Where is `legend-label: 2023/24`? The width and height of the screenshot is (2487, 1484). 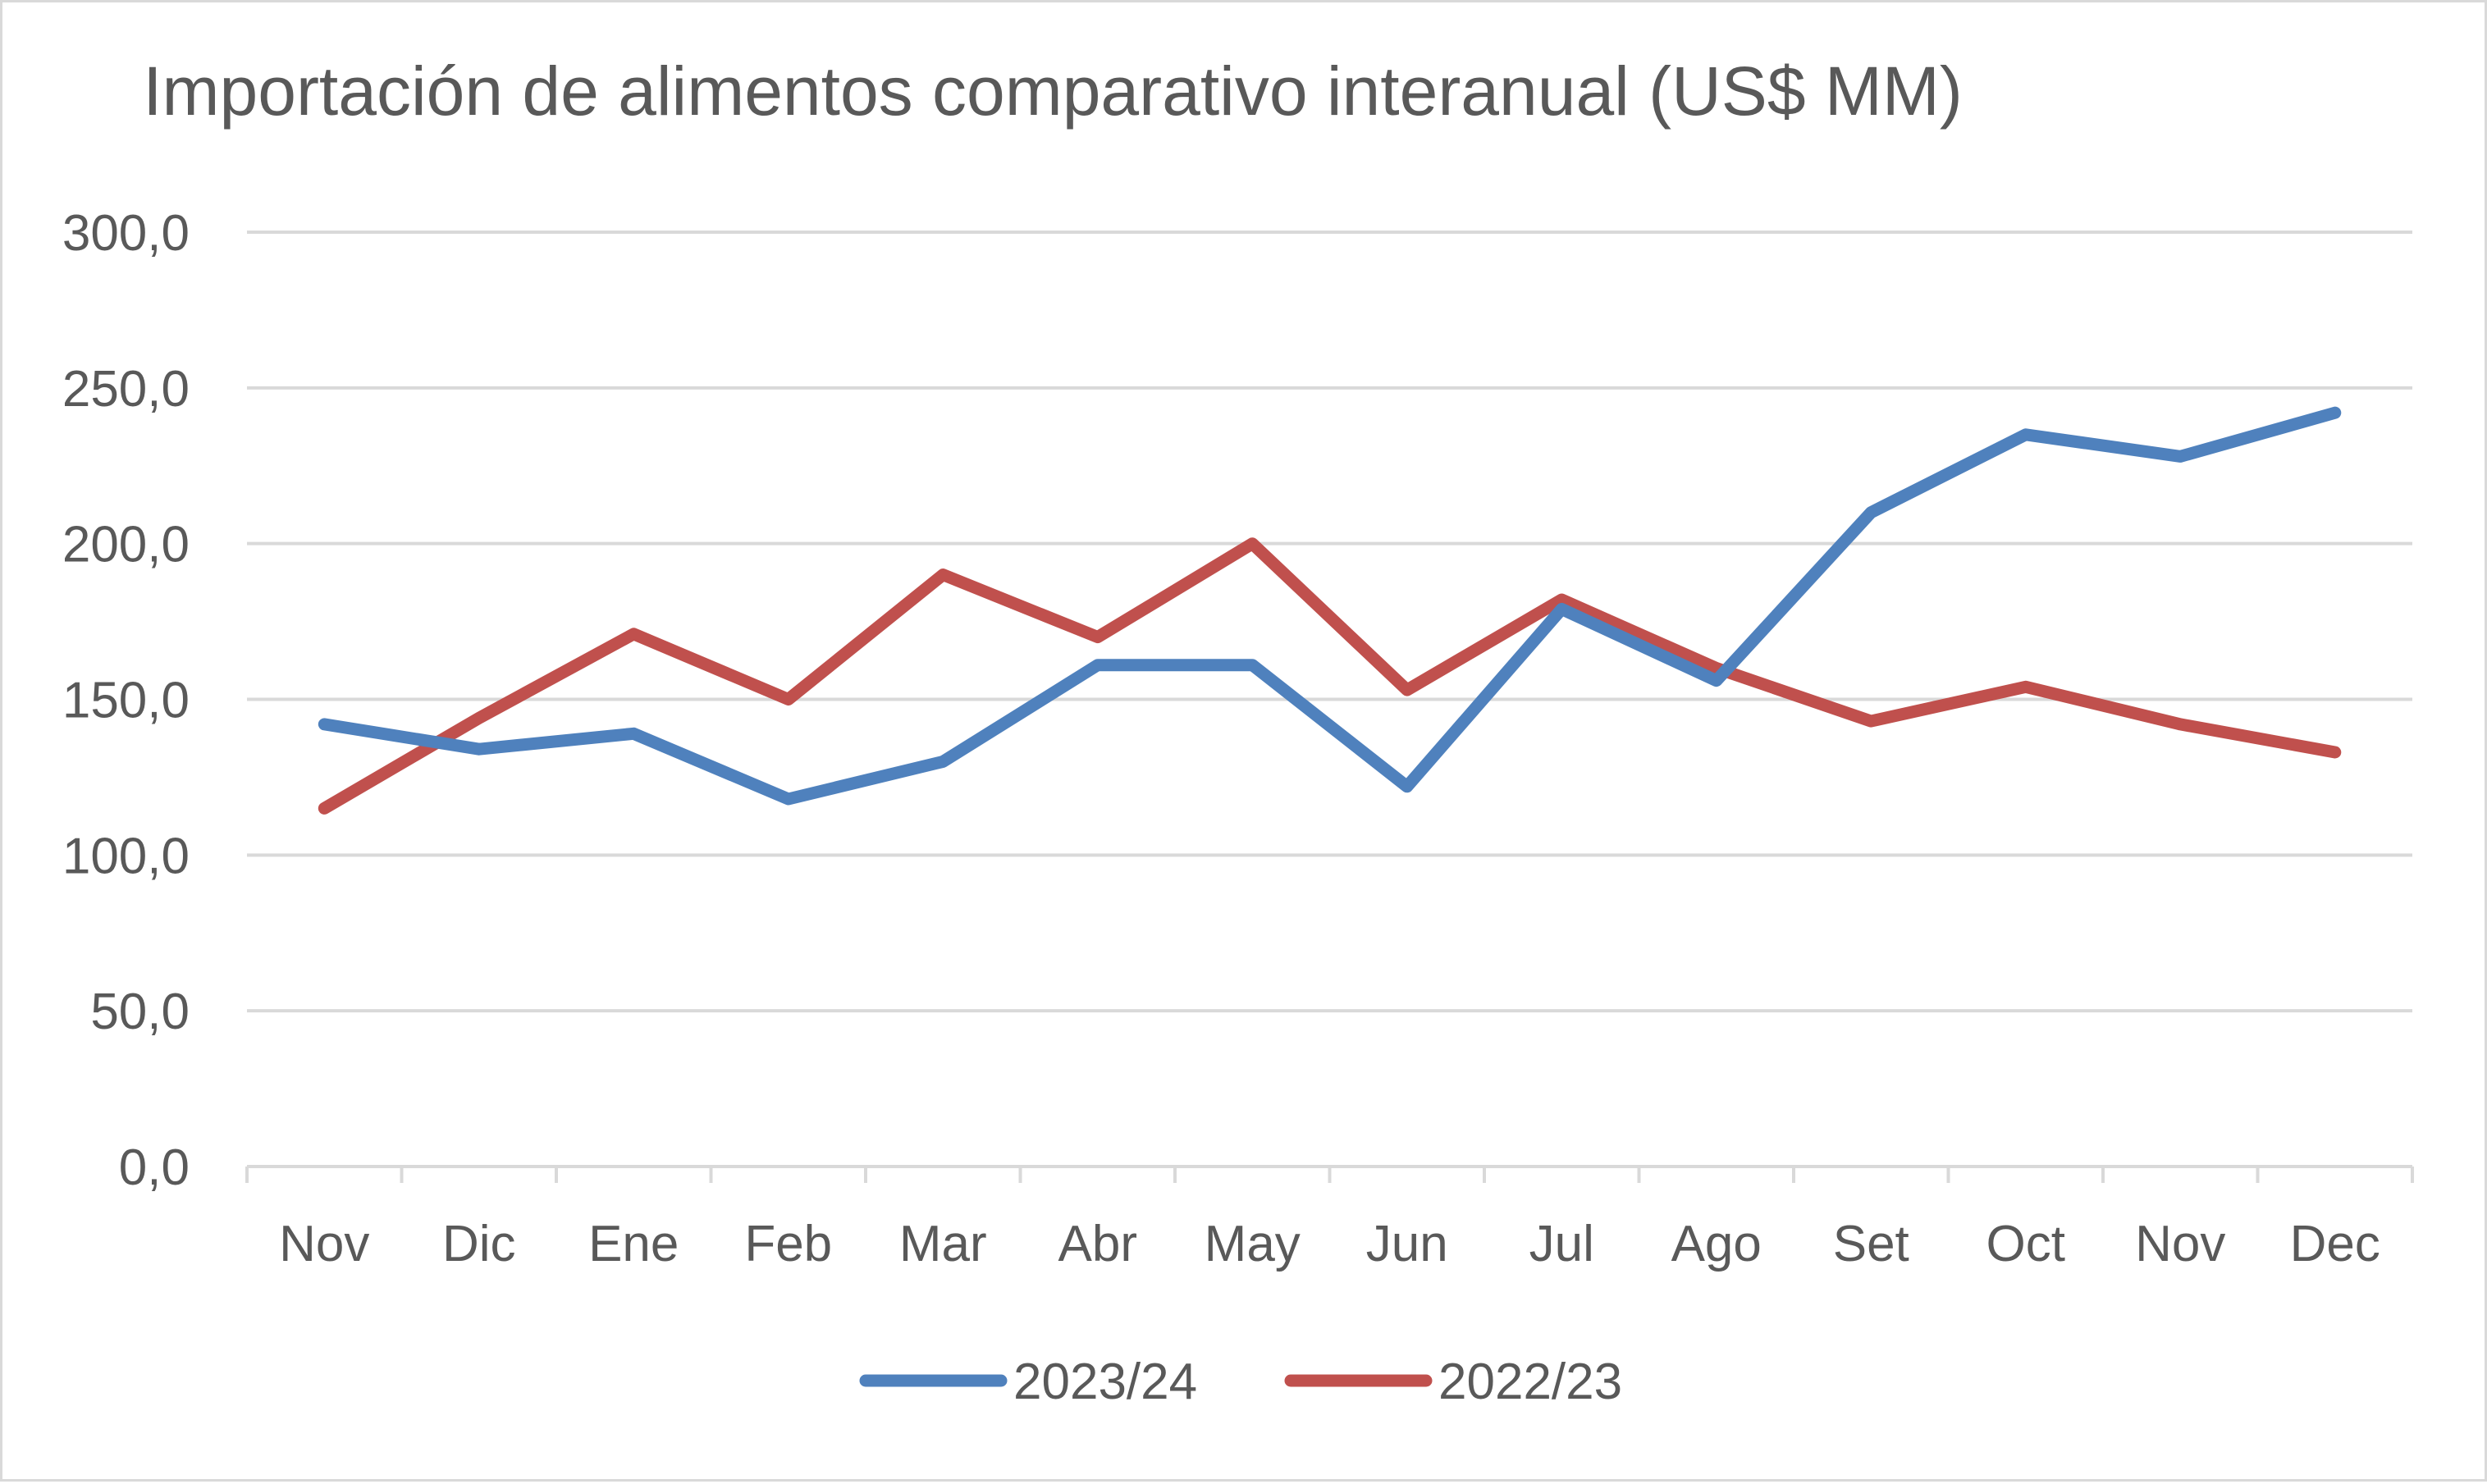
legend-label: 2023/24 is located at coordinates (1105, 1382).